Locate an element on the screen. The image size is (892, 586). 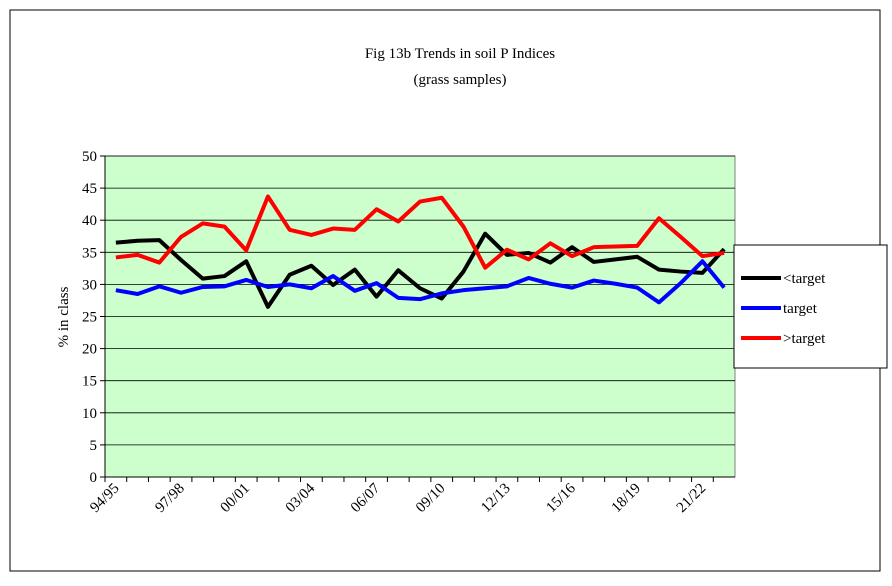
y-tick-label: 35 is located at coordinates (89, 253).